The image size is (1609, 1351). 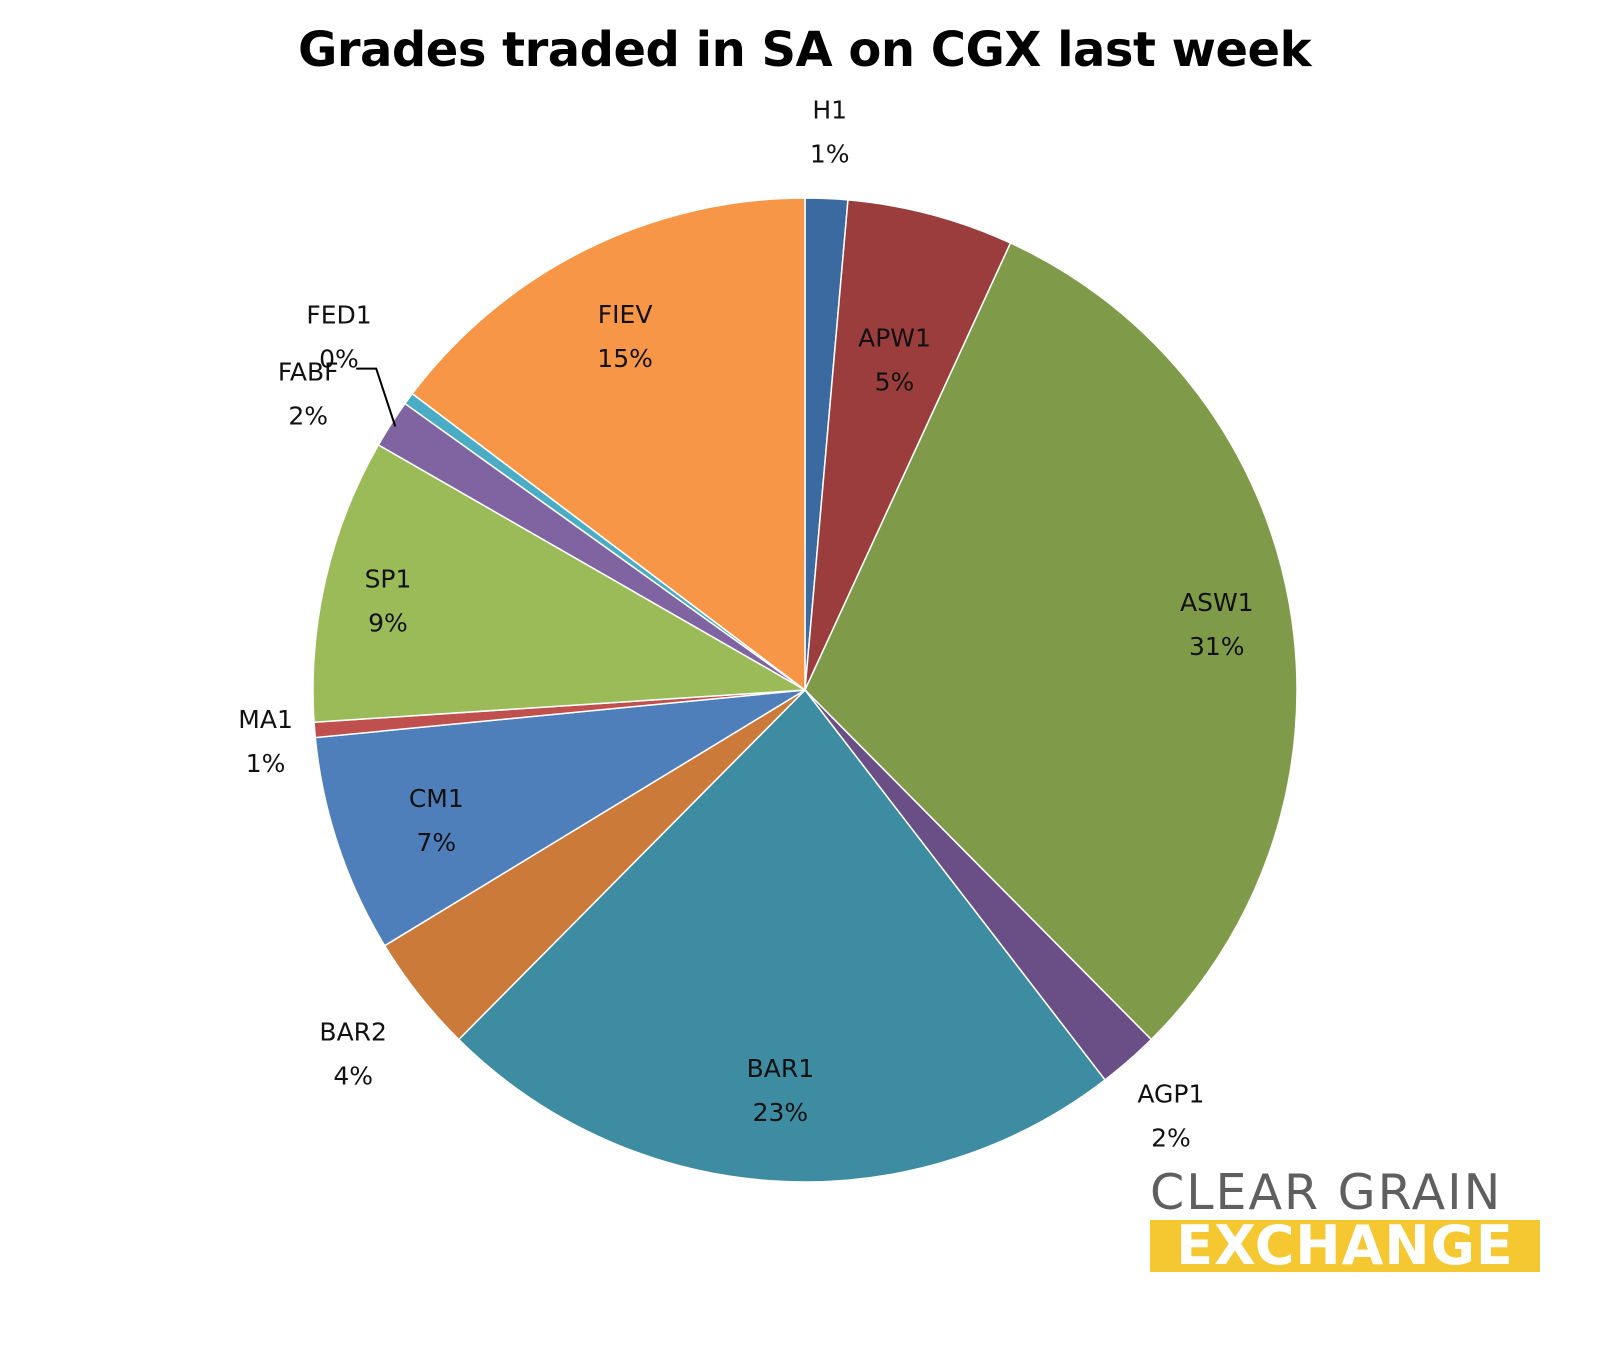 I want to click on slice-percent-ma1: 1%, so click(x=266, y=763).